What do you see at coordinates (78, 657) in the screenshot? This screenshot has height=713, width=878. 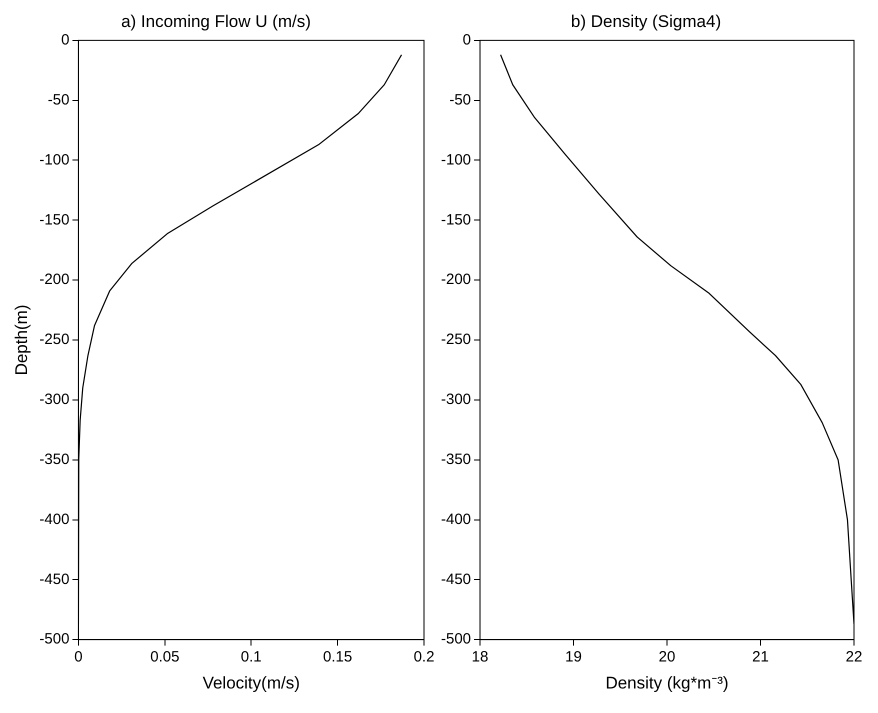 I see `x-tick-label: 0` at bounding box center [78, 657].